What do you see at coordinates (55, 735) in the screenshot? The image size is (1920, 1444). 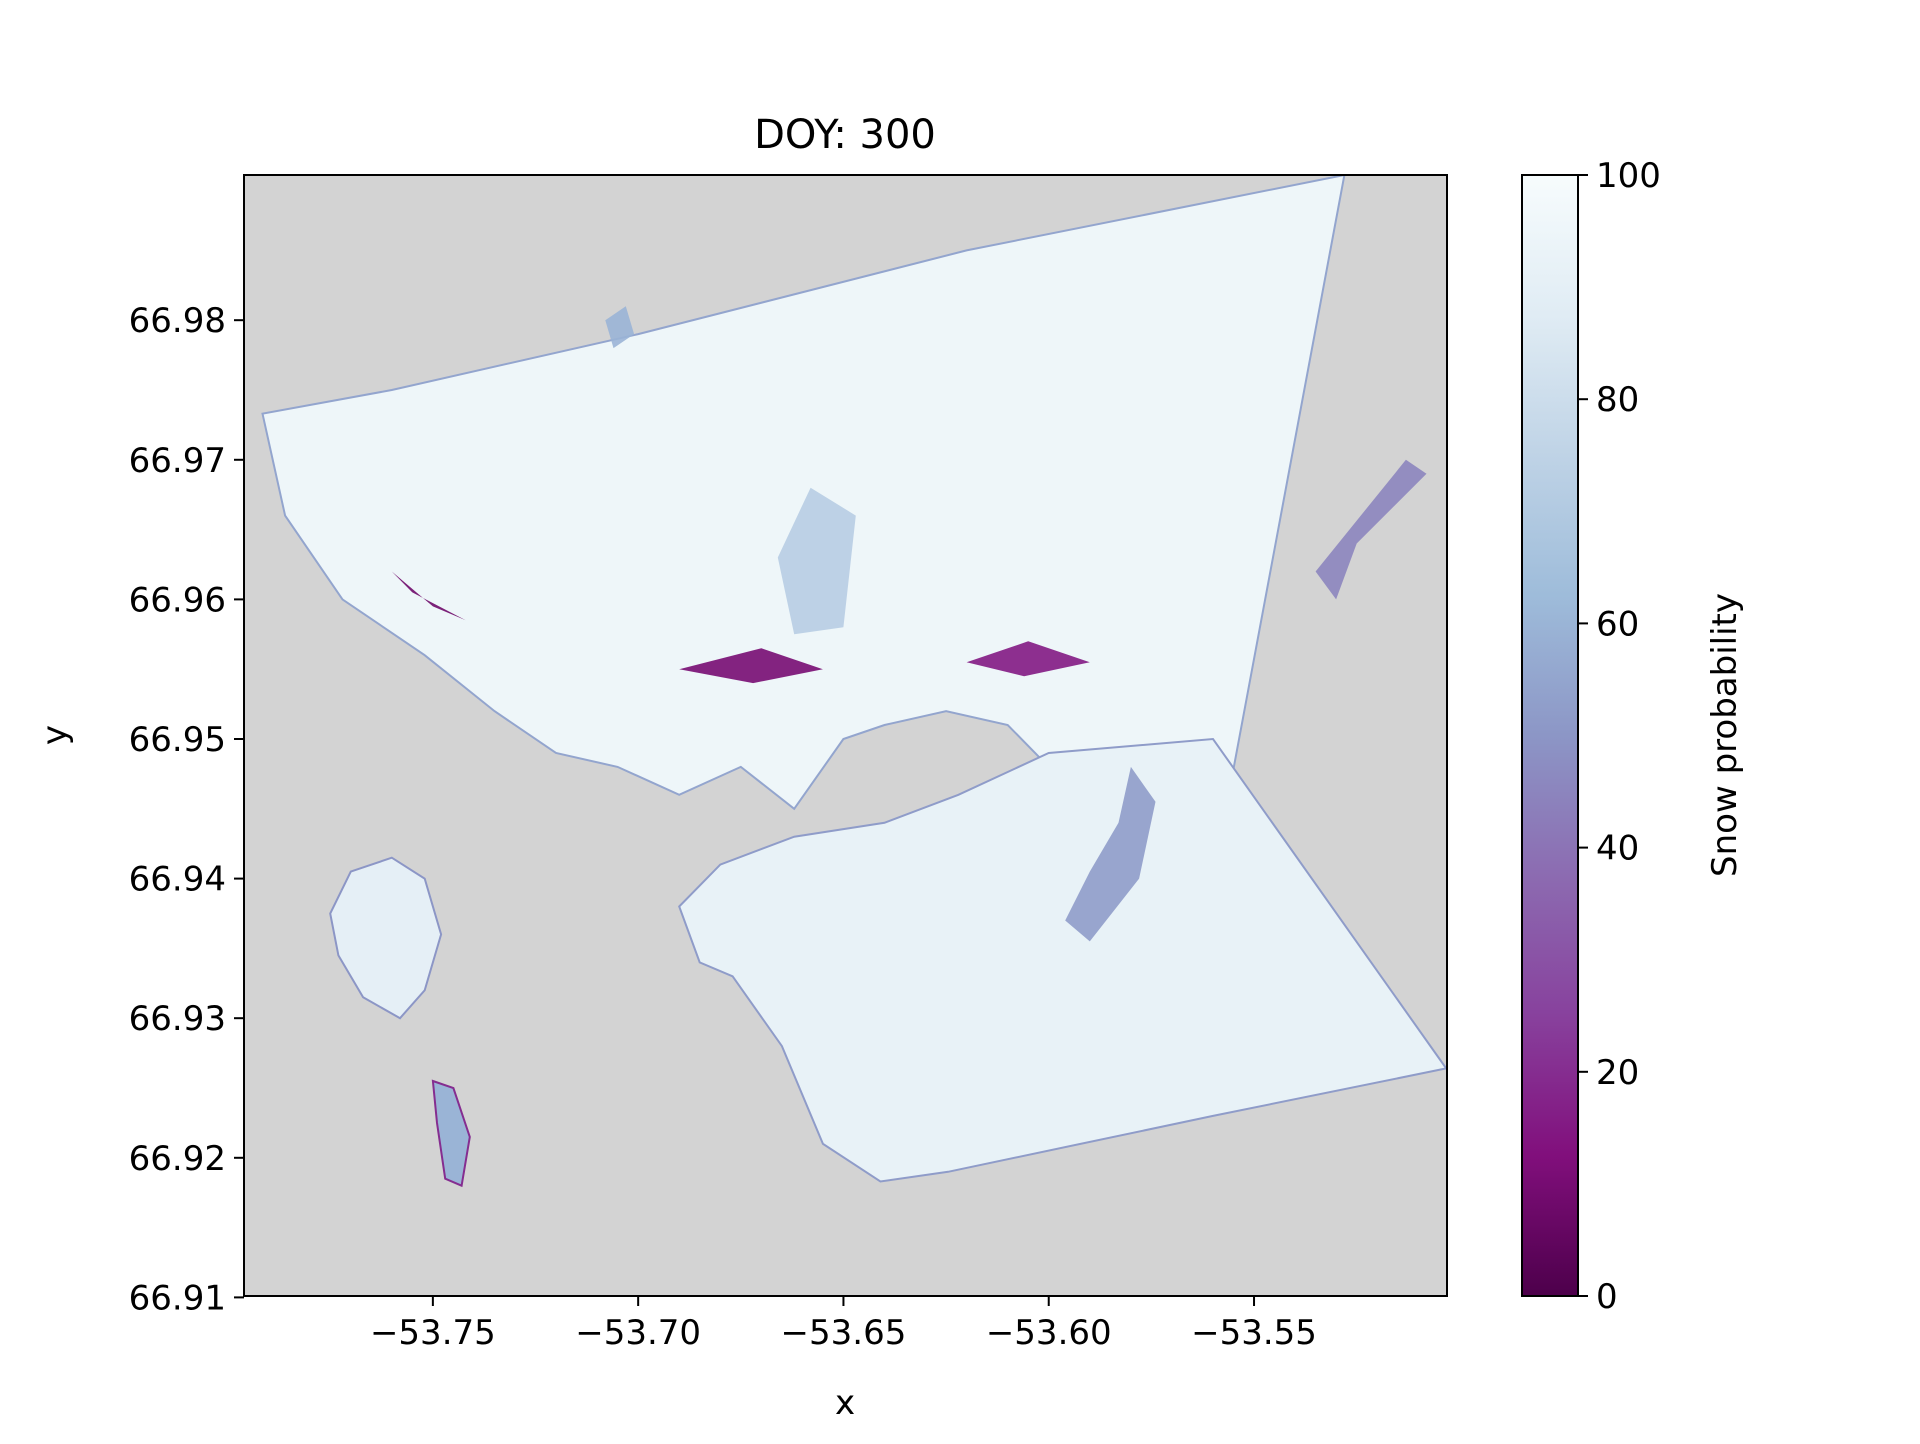 I see `y-axis-label: y` at bounding box center [55, 735].